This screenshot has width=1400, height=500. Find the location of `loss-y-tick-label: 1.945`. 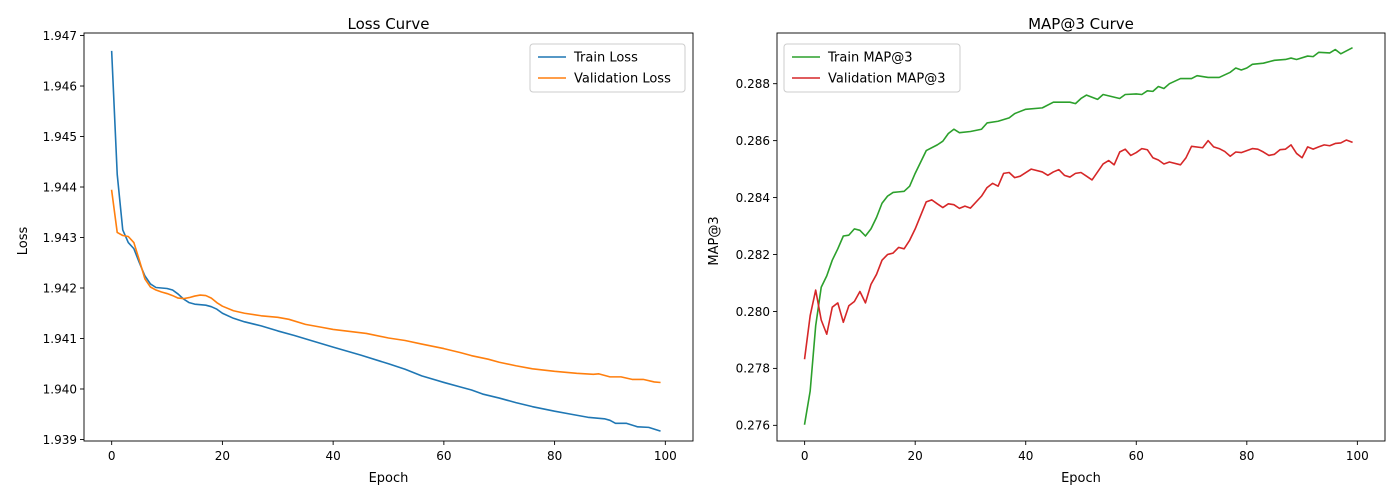

loss-y-tick-label: 1.945 is located at coordinates (60, 137).